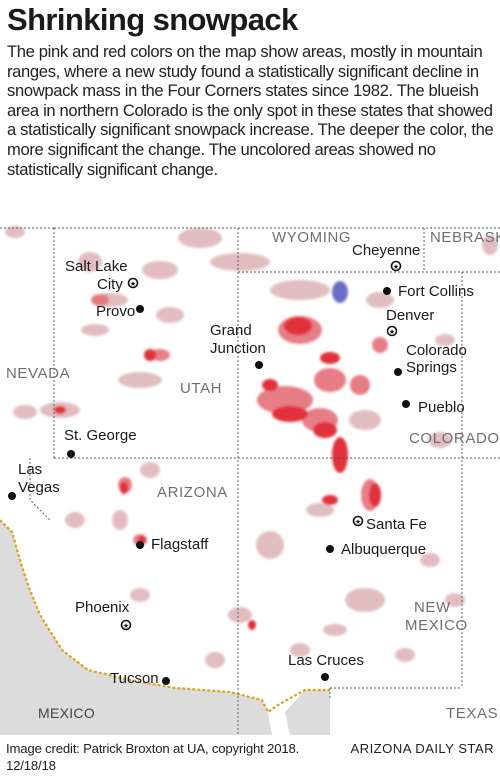 The height and width of the screenshot is (776, 500). What do you see at coordinates (398, 372) in the screenshot?
I see `city-dot-colorado-springs` at bounding box center [398, 372].